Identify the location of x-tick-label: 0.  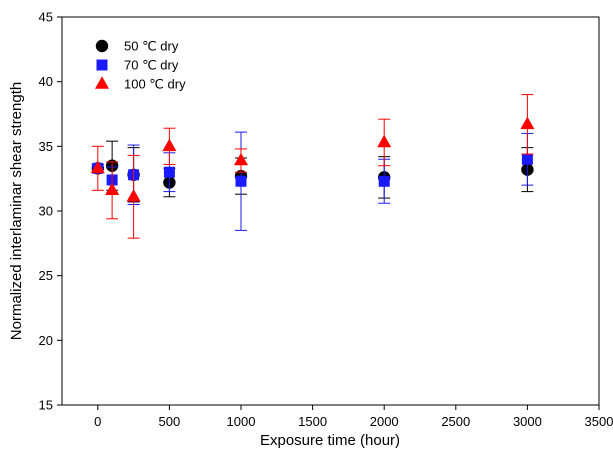
(97, 421).